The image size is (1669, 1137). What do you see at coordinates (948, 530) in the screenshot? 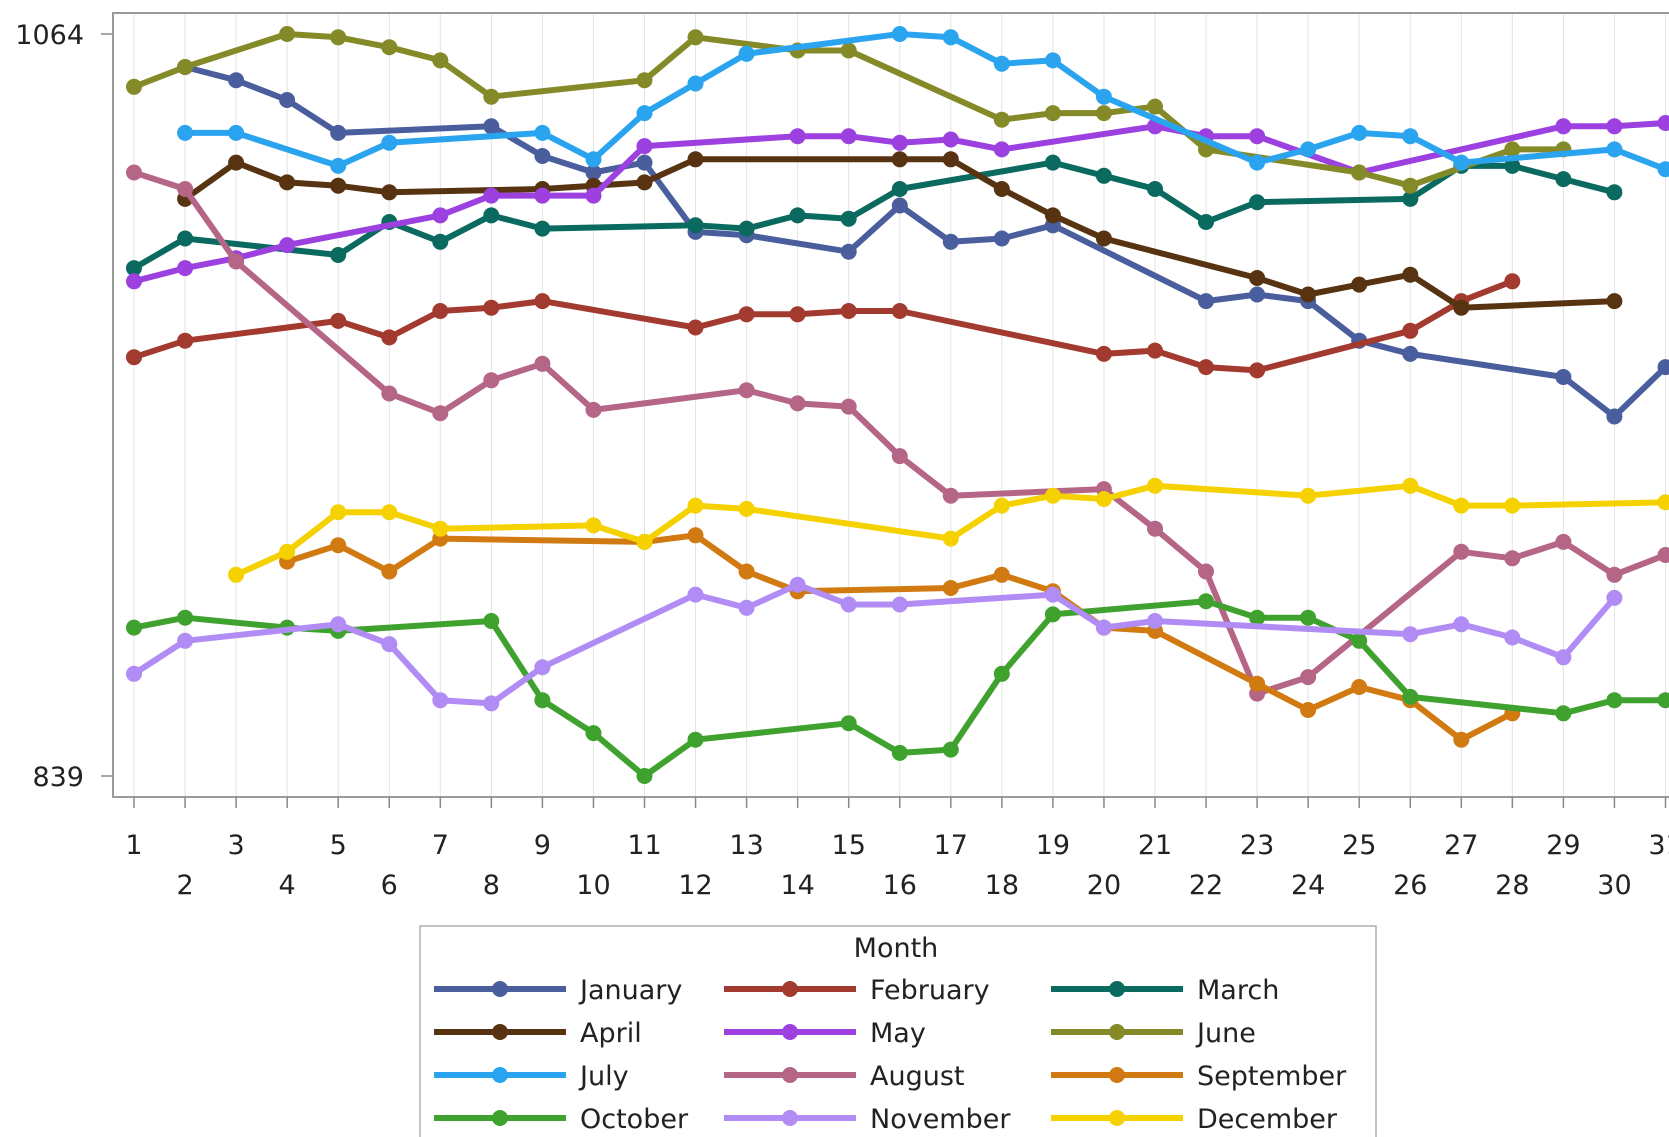
I see `series-december` at bounding box center [948, 530].